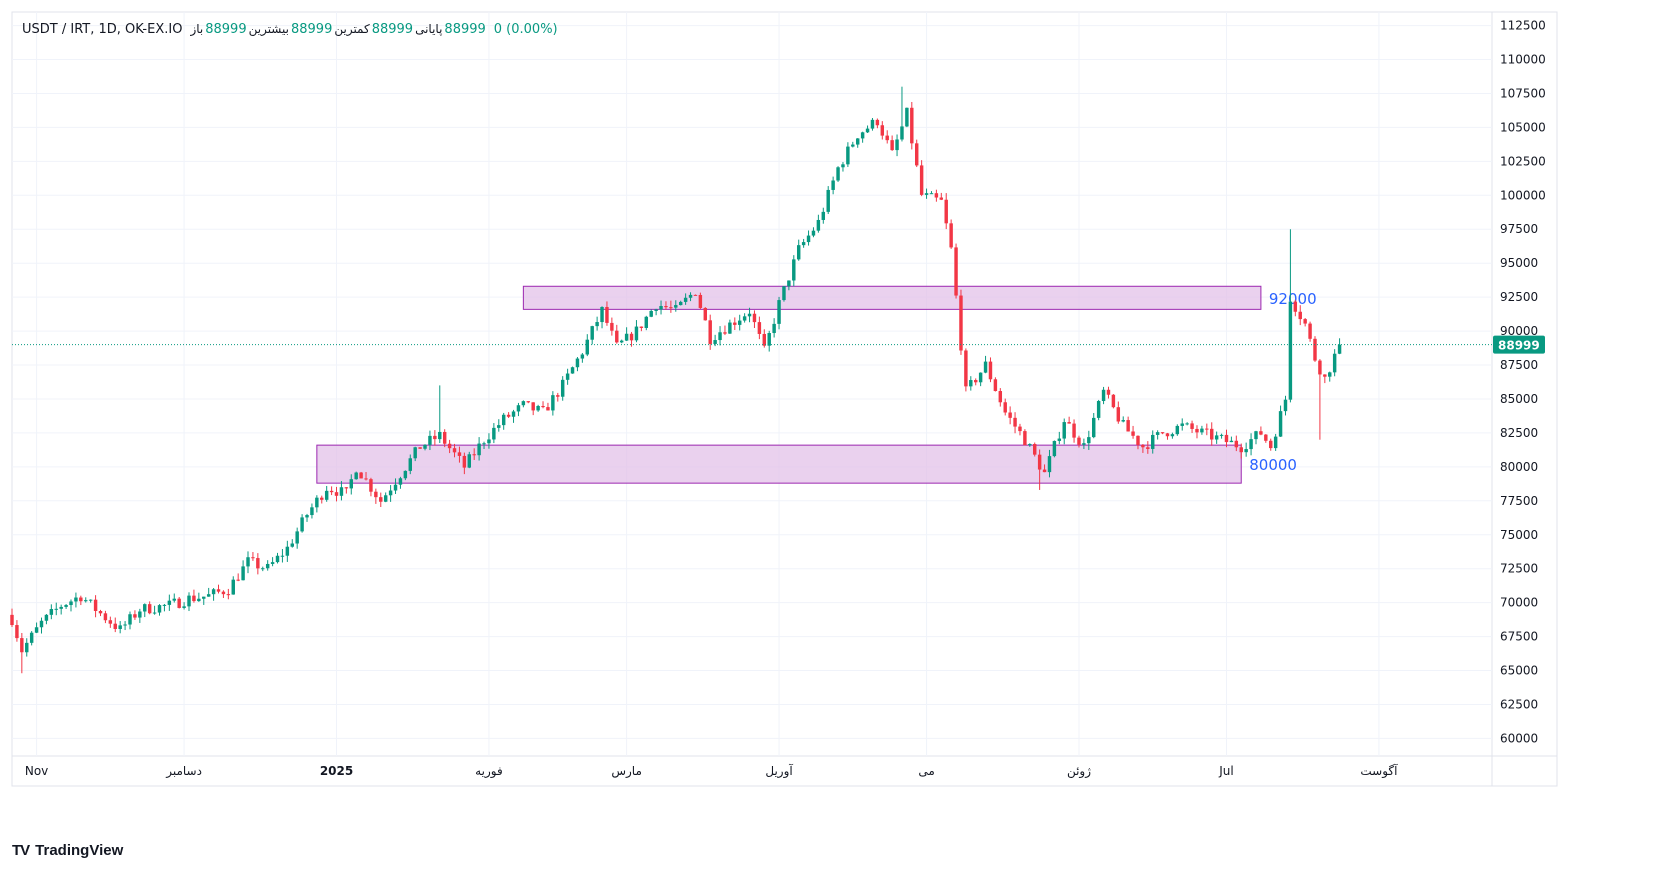 The height and width of the screenshot is (876, 1658). What do you see at coordinates (779, 464) in the screenshot?
I see `zone-rectangle` at bounding box center [779, 464].